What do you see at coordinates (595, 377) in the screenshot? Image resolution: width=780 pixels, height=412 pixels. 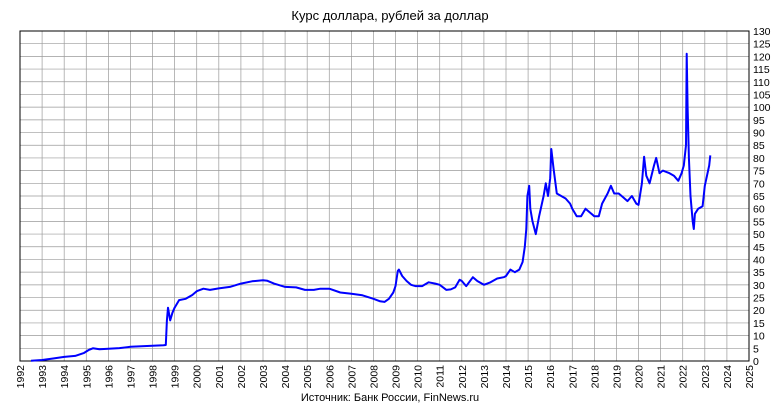 I see `x-tick-label: 2018` at bounding box center [595, 377].